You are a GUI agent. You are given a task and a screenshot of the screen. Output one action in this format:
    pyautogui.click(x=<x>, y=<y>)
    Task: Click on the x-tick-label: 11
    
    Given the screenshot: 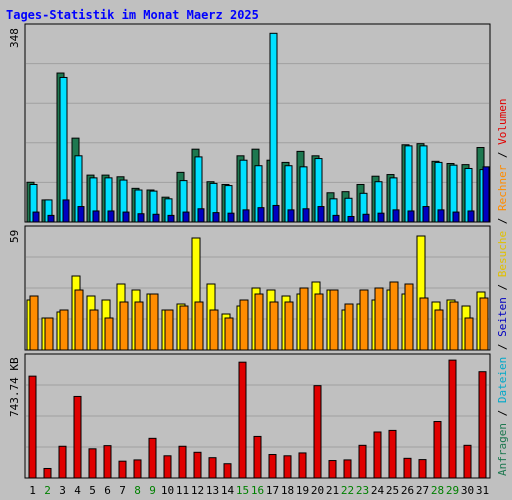 What is the action you would take?
    pyautogui.click(x=182, y=490)
    